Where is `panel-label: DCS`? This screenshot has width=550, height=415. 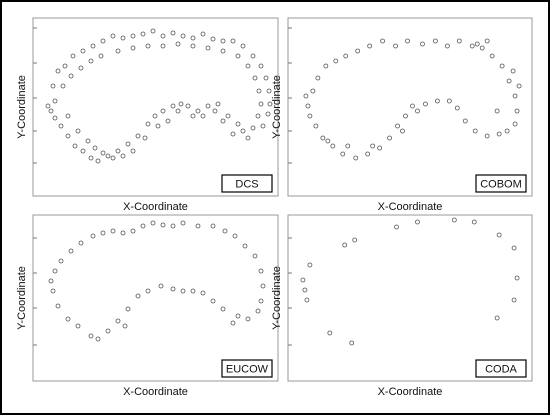 panel-label: DCS is located at coordinates (246, 184).